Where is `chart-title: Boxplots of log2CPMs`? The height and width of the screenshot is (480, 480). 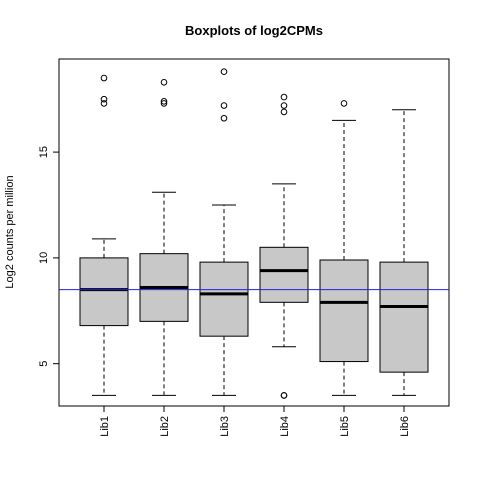 chart-title: Boxplots of log2CPMs is located at coordinates (254, 30).